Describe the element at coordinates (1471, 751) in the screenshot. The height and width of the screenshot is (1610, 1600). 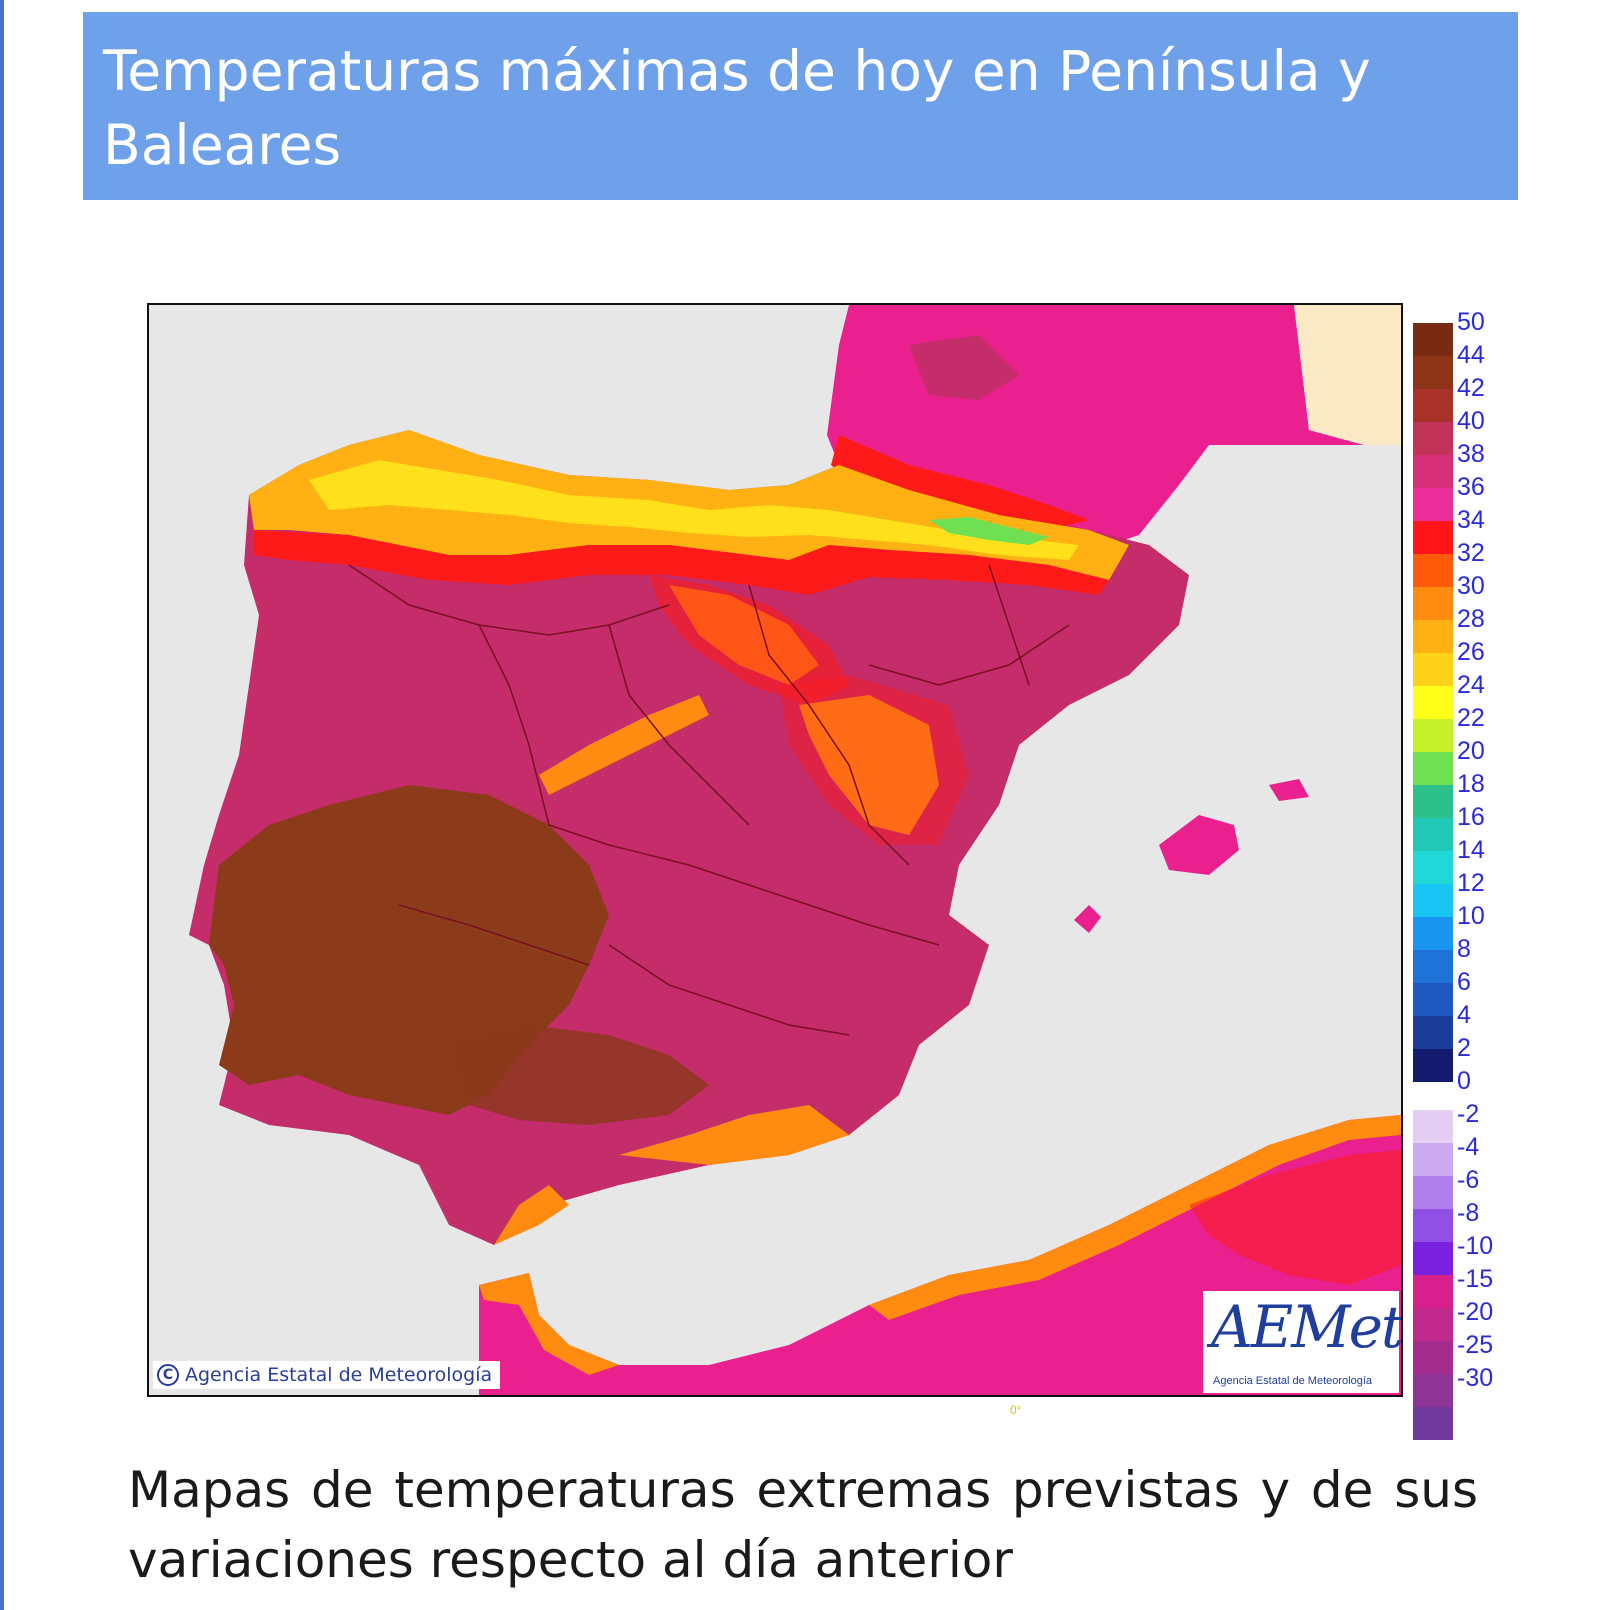
I see `legend-label: 20` at that location.